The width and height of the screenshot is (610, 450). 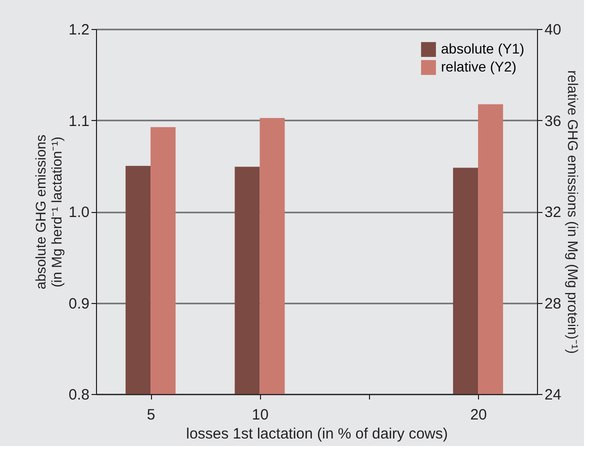 I want to click on x-tick-label: 10, so click(x=260, y=415).